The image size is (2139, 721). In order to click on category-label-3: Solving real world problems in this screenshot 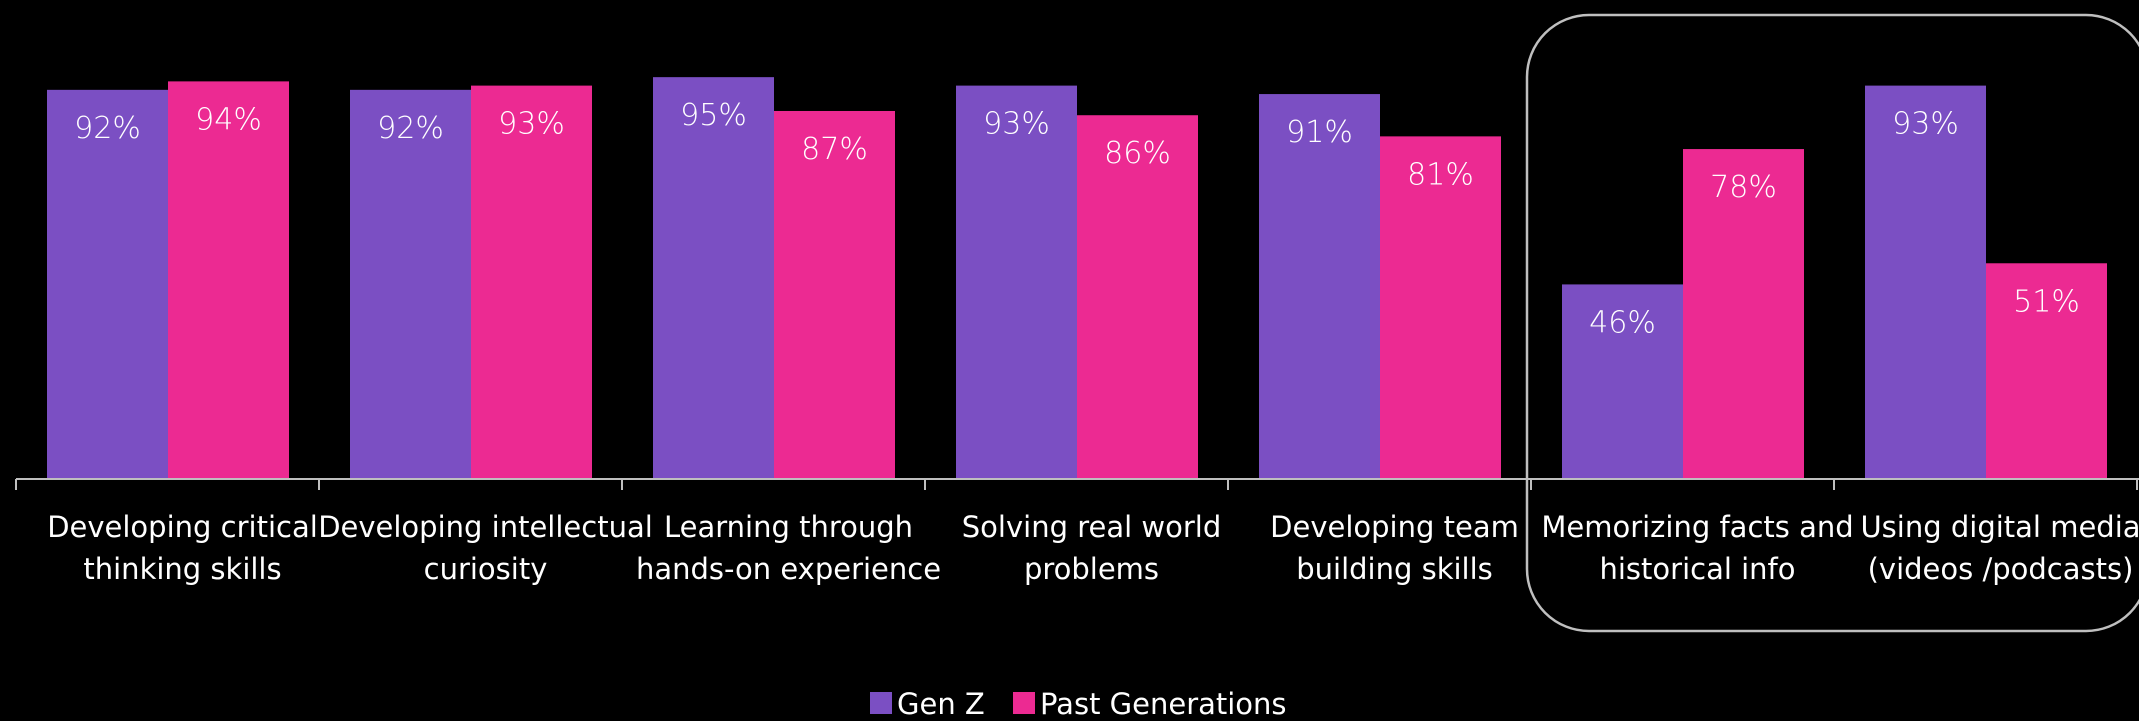, I will do `click(1091, 548)`.